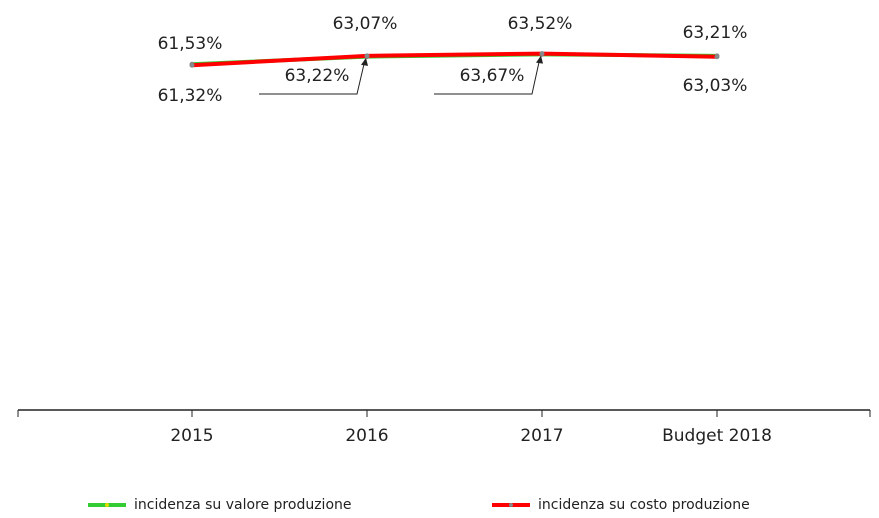 The height and width of the screenshot is (518, 879). What do you see at coordinates (715, 33) in the screenshot?
I see `data-label: 63,21%` at bounding box center [715, 33].